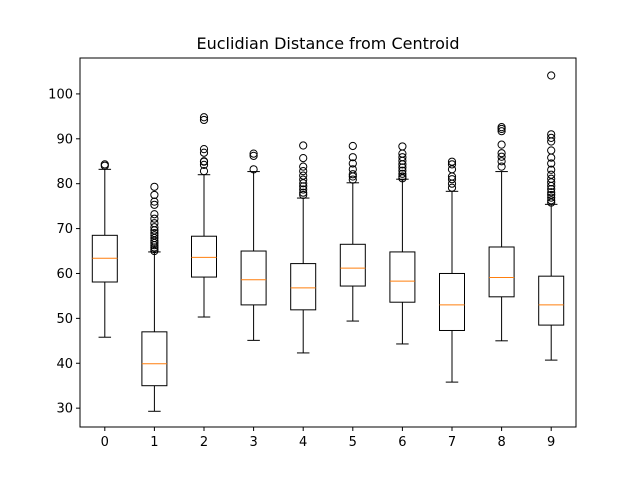 The height and width of the screenshot is (480, 640). Describe the element at coordinates (353, 442) in the screenshot. I see `x-tick-label: 5` at that location.